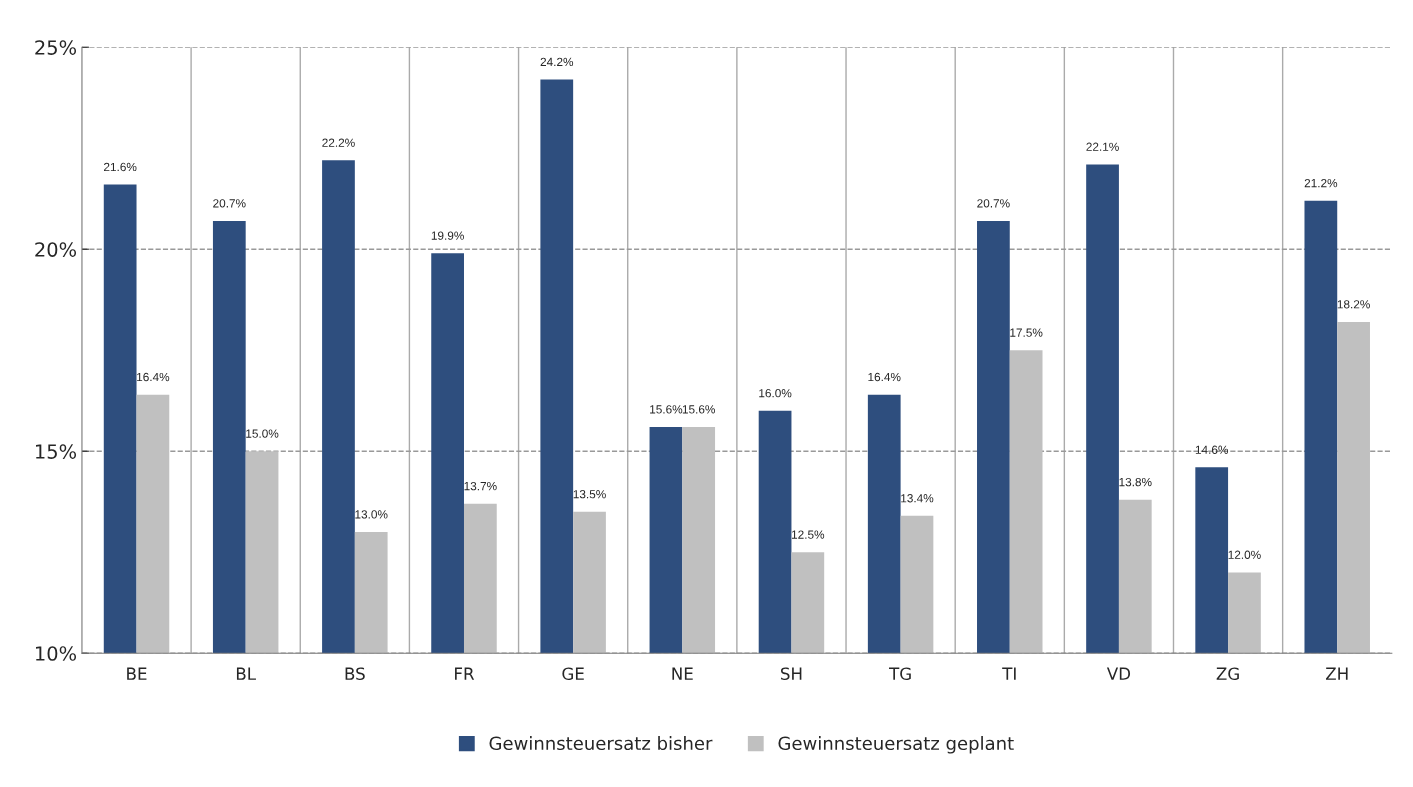  Describe the element at coordinates (775, 393) in the screenshot. I see `data-label: 16.0%` at that location.